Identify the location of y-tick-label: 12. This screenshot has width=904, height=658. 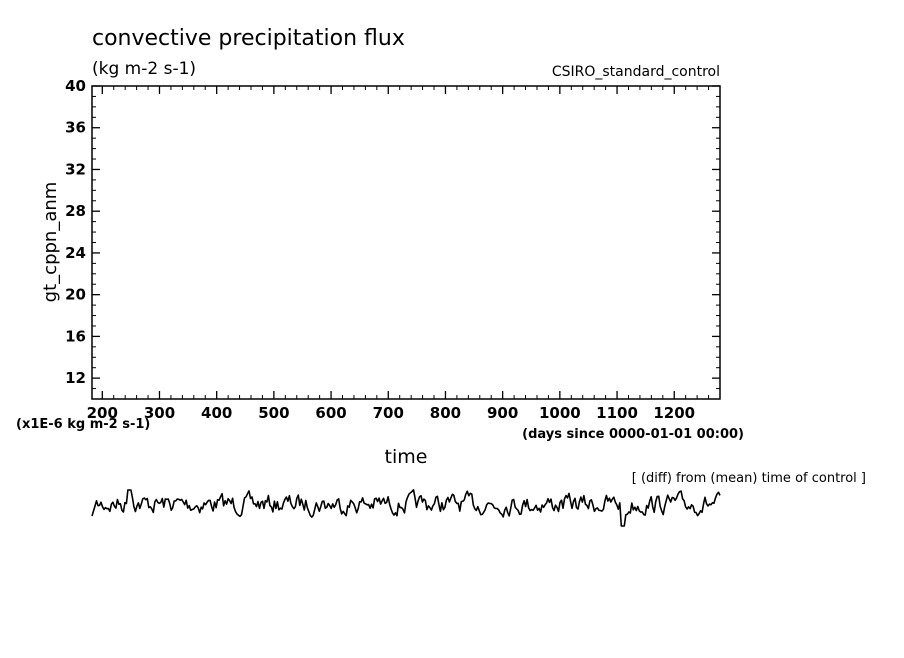
(75, 378).